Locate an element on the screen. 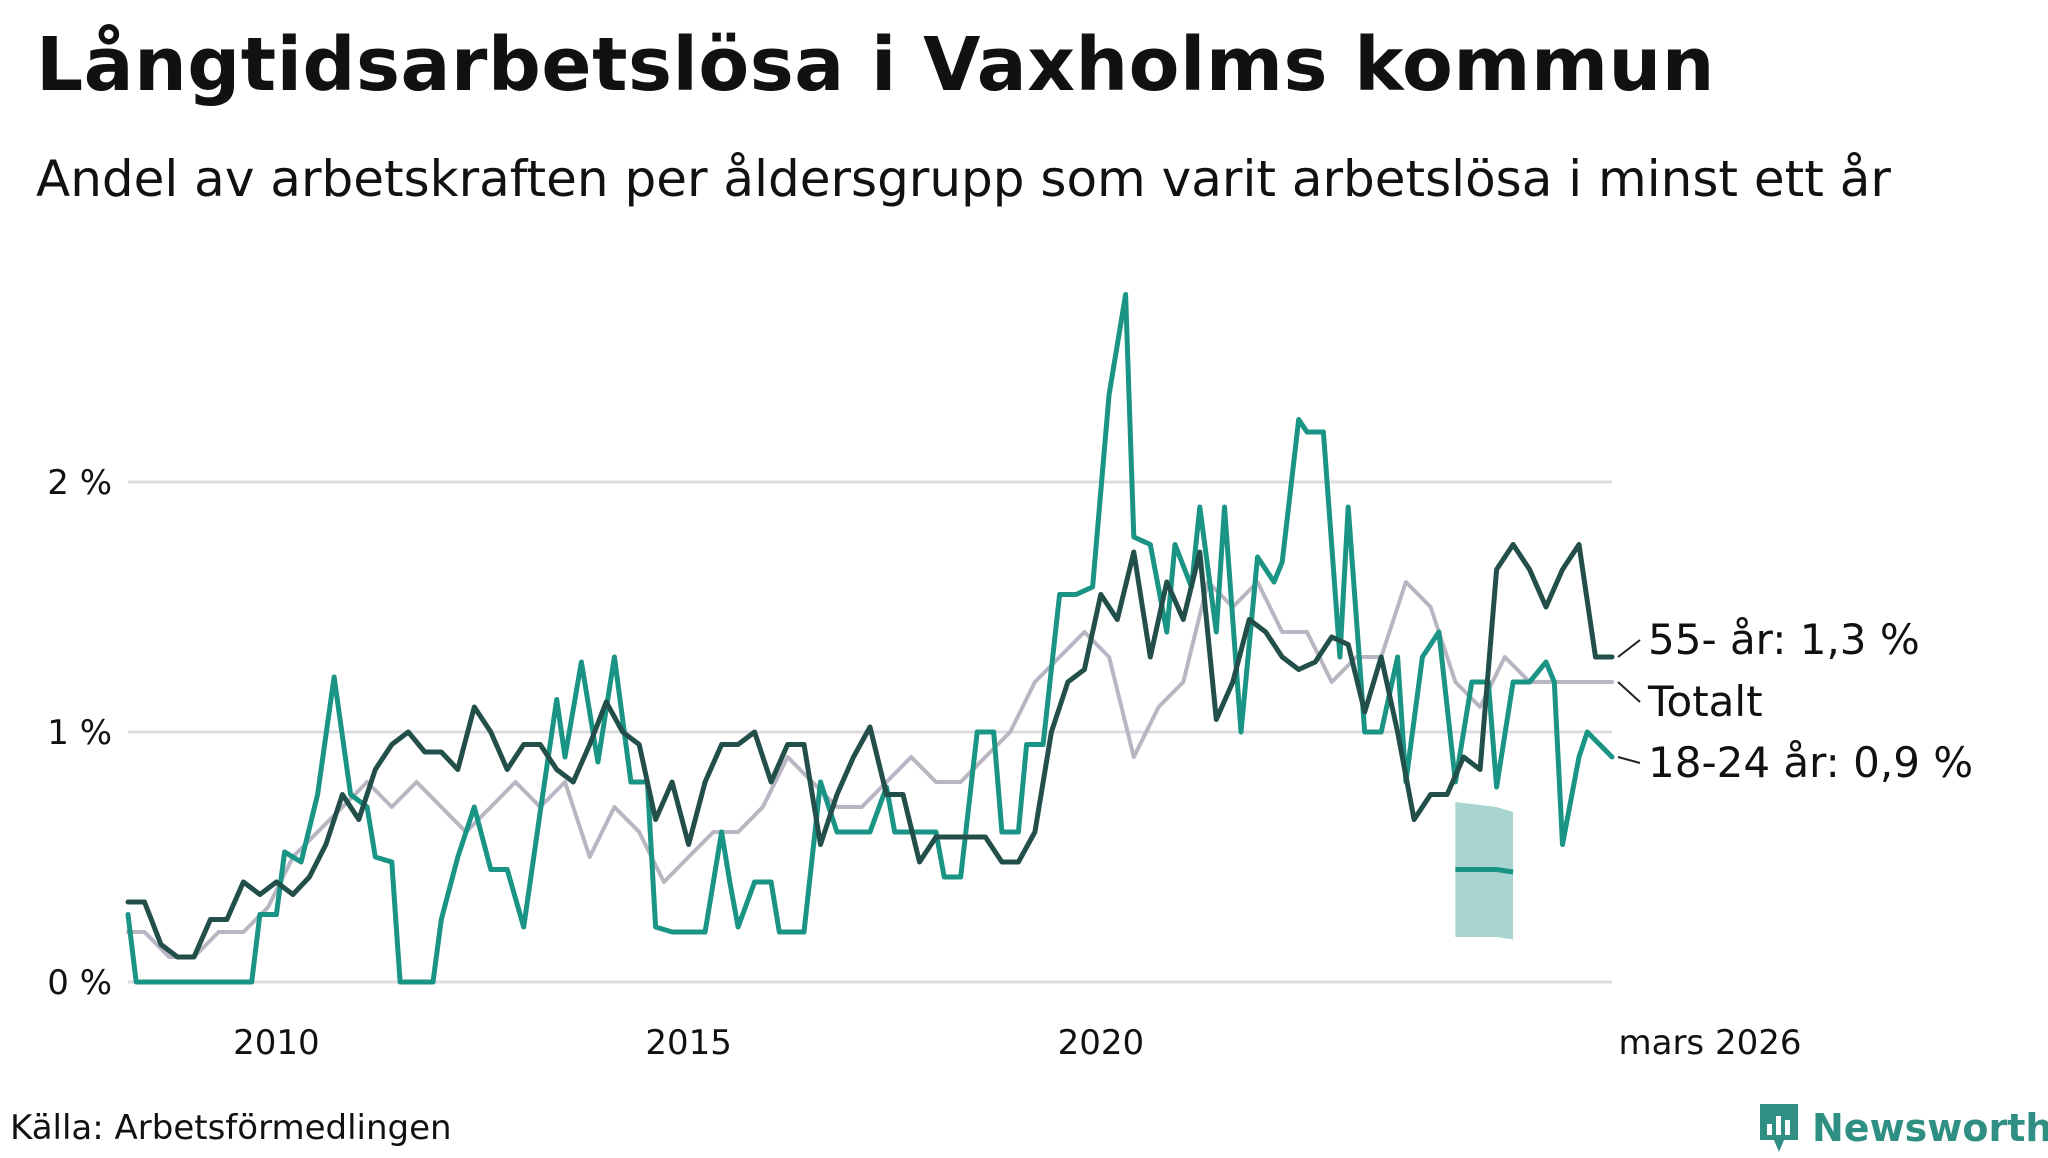 This screenshot has height=1158, width=2048. y-tick-label: 1 % is located at coordinates (79, 733).